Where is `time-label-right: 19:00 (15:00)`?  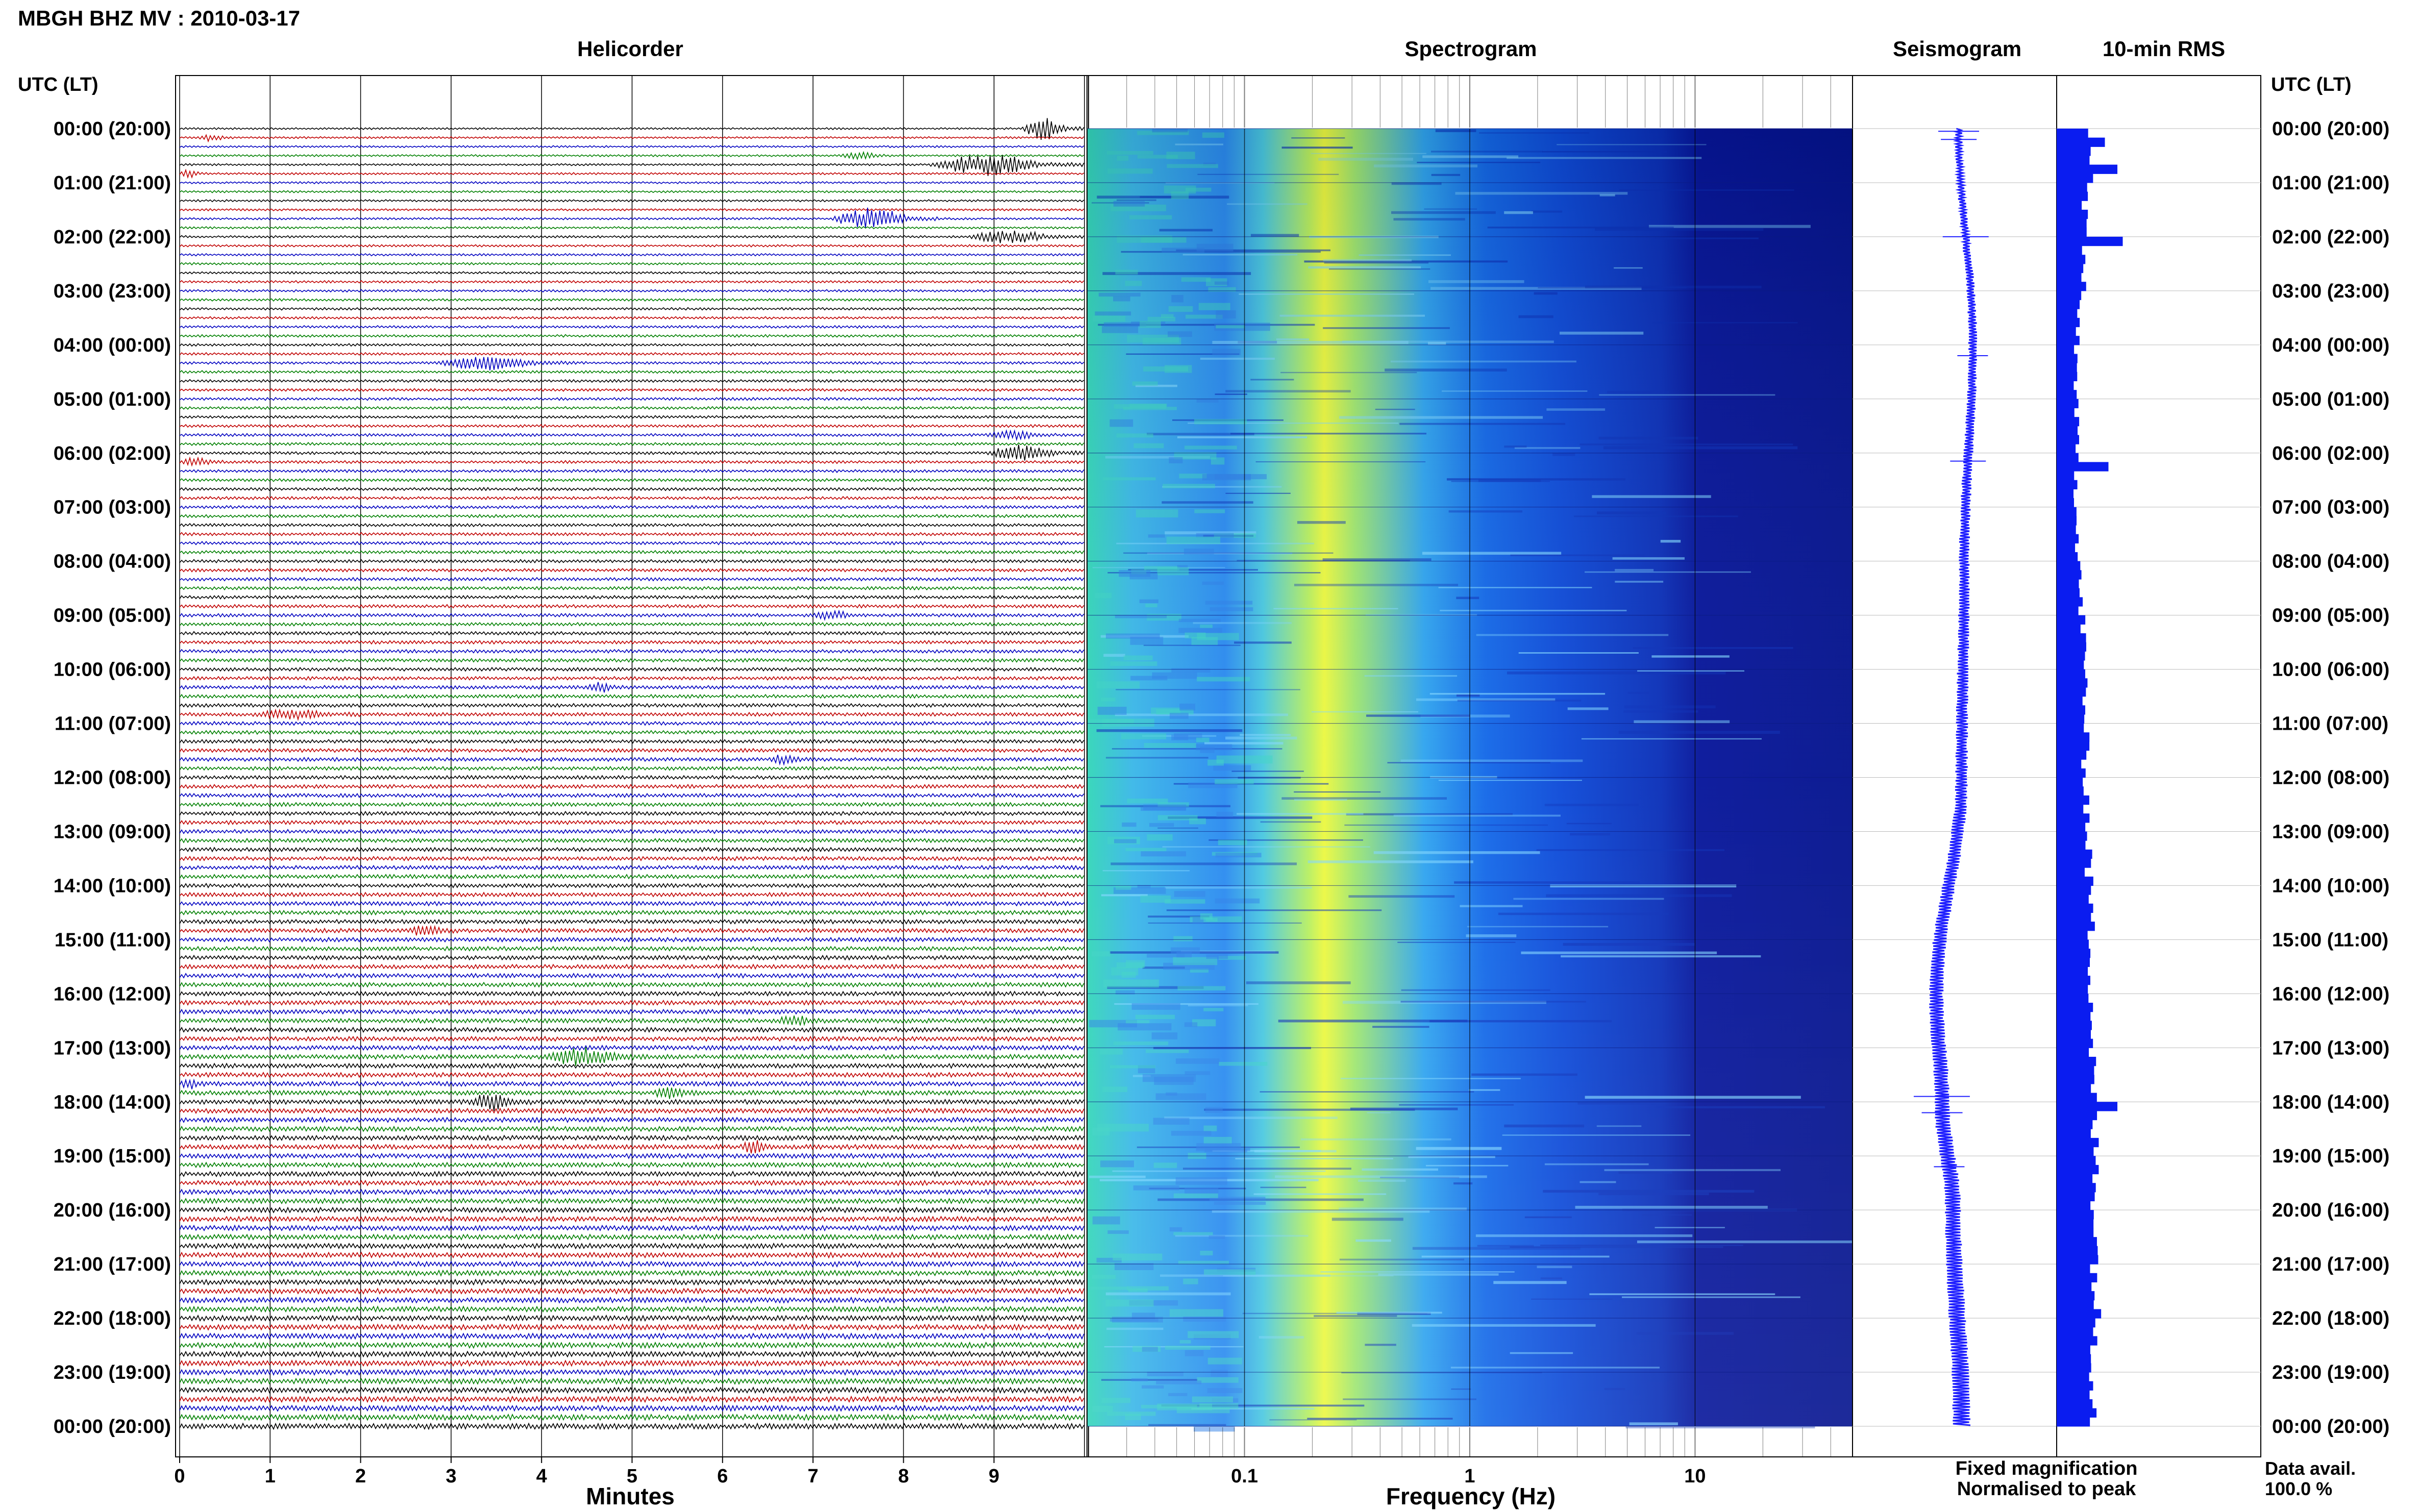
time-label-right: 19:00 (15:00) is located at coordinates (2330, 1156).